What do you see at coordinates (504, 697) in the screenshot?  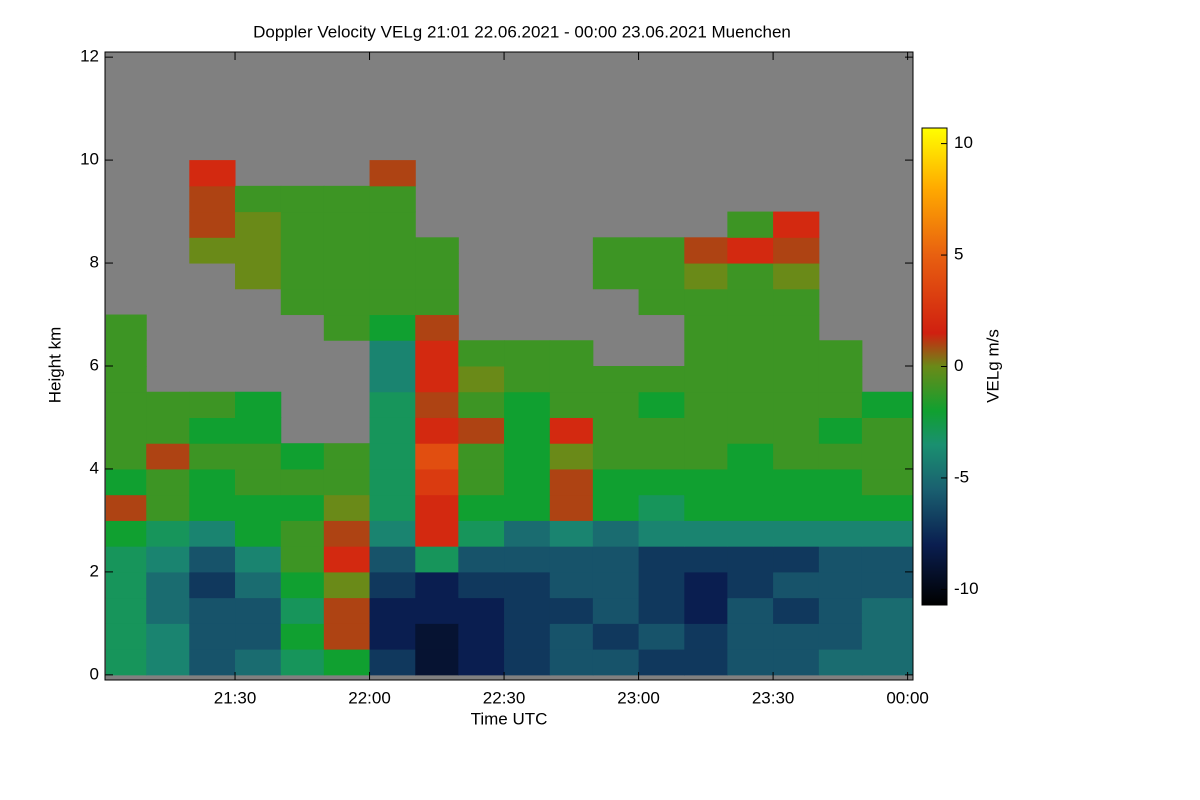 I see `x-tick-label: 22:30` at bounding box center [504, 697].